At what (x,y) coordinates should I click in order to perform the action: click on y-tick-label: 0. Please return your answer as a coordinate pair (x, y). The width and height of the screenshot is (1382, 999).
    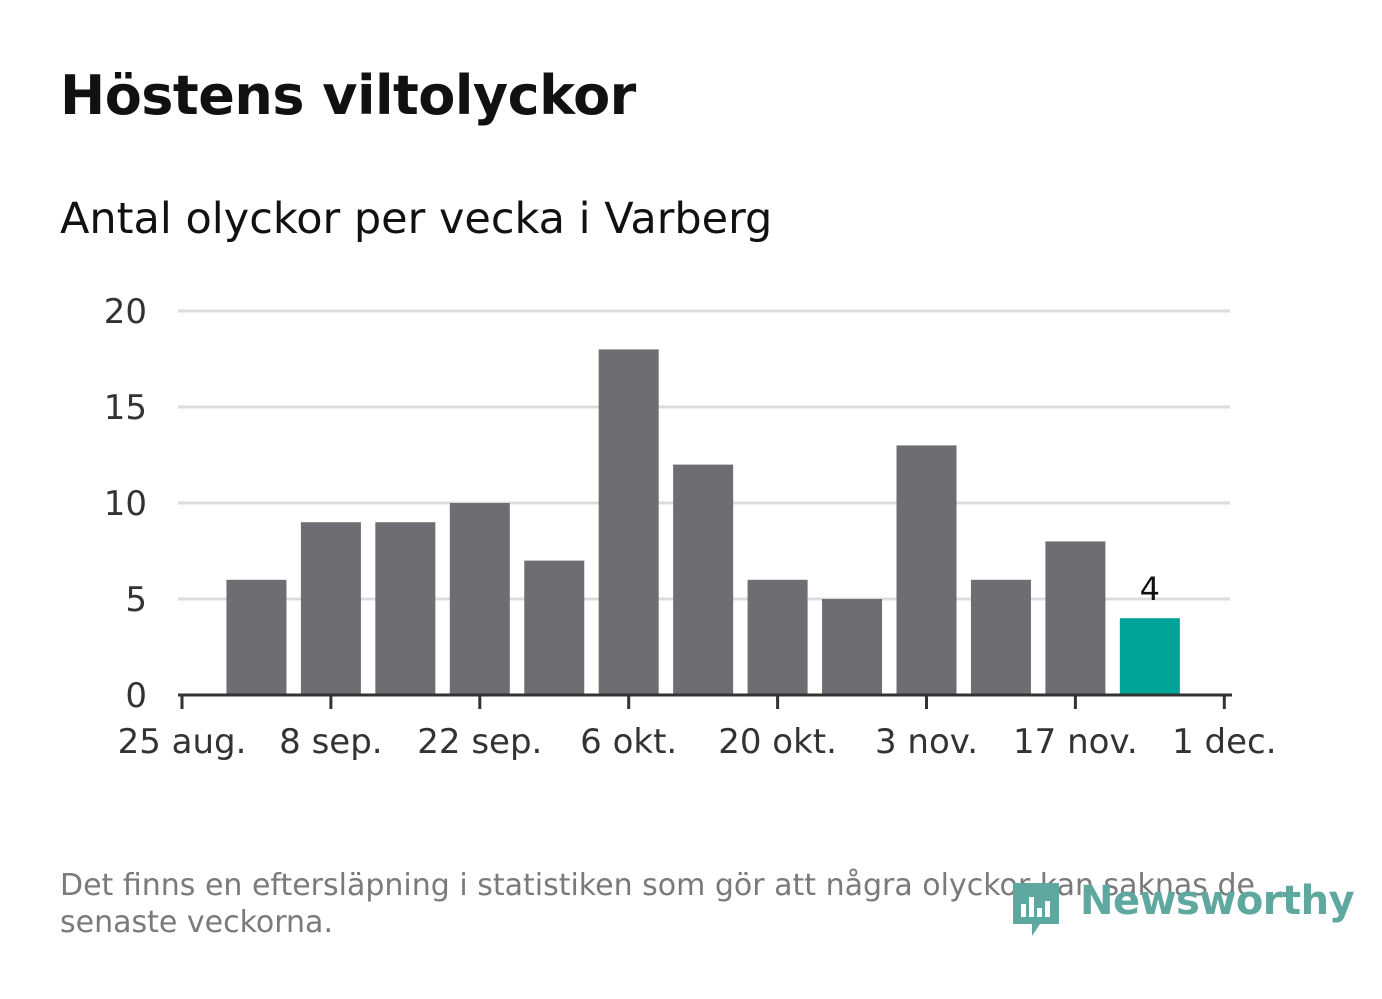
    Looking at the image, I should click on (136, 696).